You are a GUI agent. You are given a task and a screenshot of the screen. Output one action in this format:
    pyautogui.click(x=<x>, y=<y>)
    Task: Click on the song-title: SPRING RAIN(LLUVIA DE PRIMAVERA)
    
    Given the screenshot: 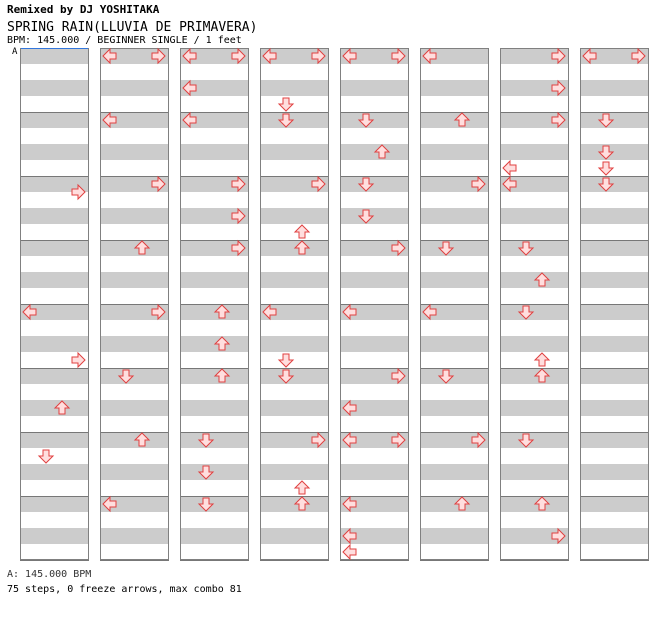 What is the action you would take?
    pyautogui.click(x=132, y=27)
    